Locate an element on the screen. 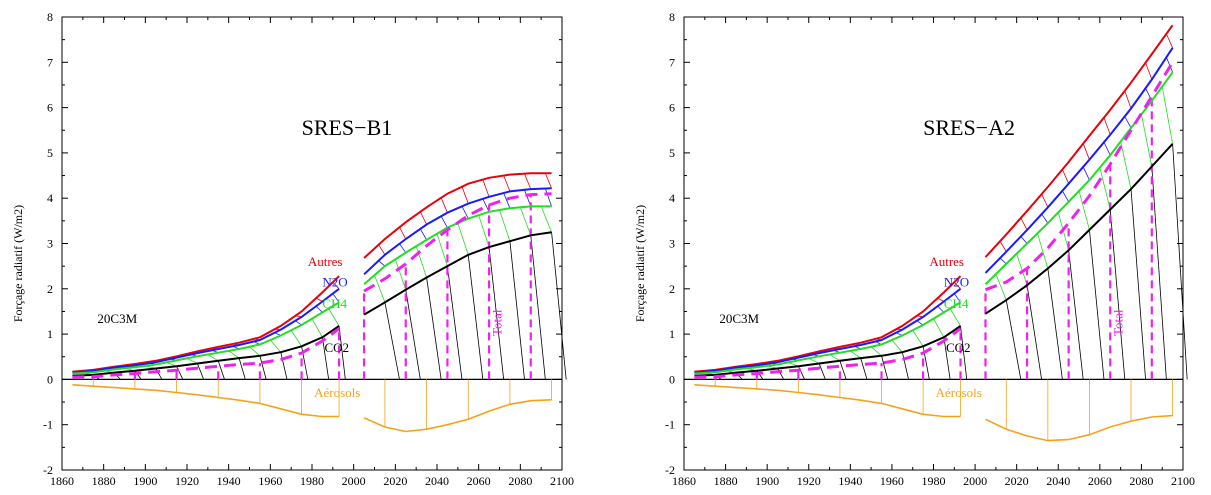 The height and width of the screenshot is (495, 1211). historical-segment is located at coordinates (209, 346).